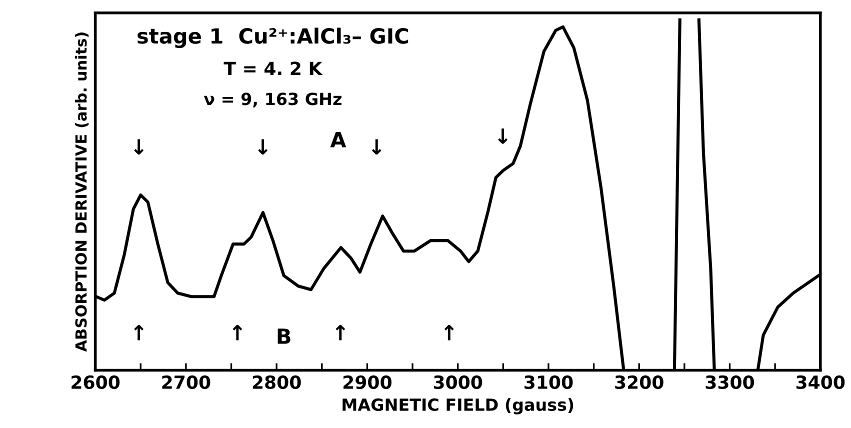 This screenshot has width=851, height=428. I want to click on x-tick-label: 3100, so click(548, 382).